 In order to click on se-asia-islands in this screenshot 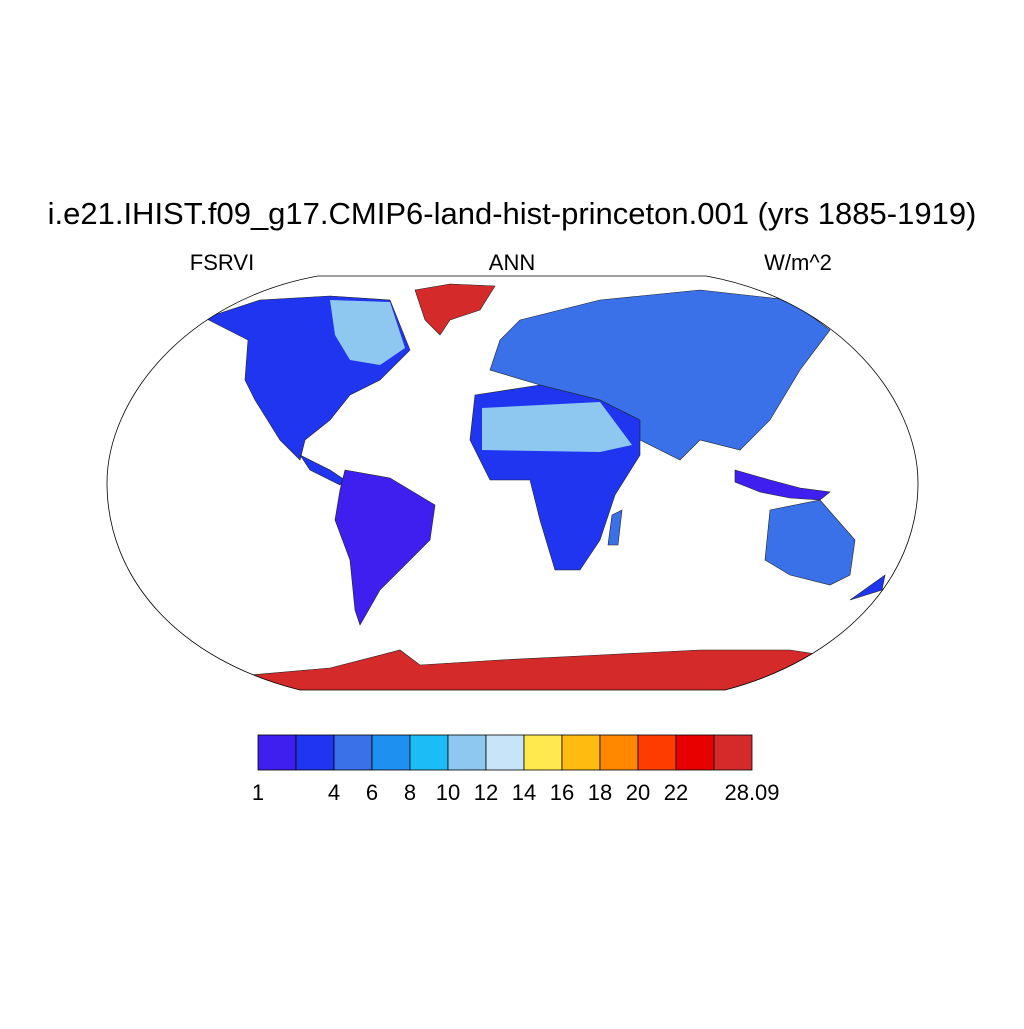, I will do `click(782, 485)`.